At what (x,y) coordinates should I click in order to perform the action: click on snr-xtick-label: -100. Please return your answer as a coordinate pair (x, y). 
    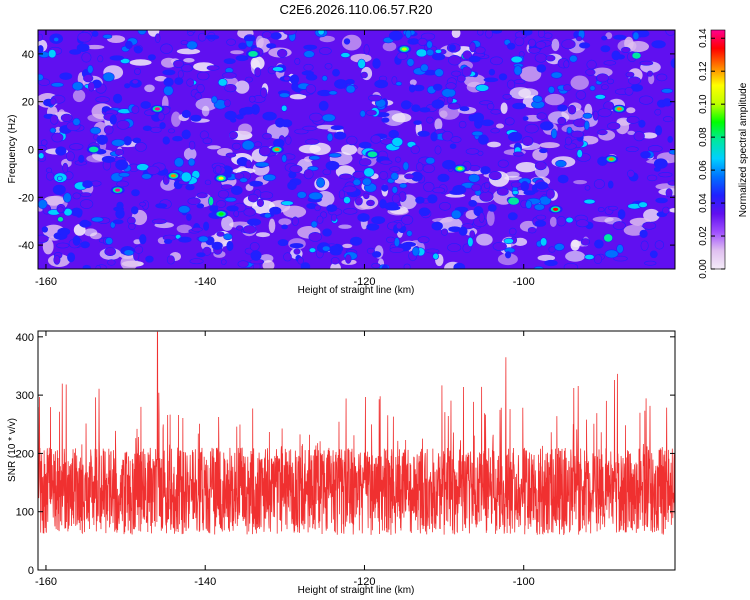
    Looking at the image, I should click on (524, 582).